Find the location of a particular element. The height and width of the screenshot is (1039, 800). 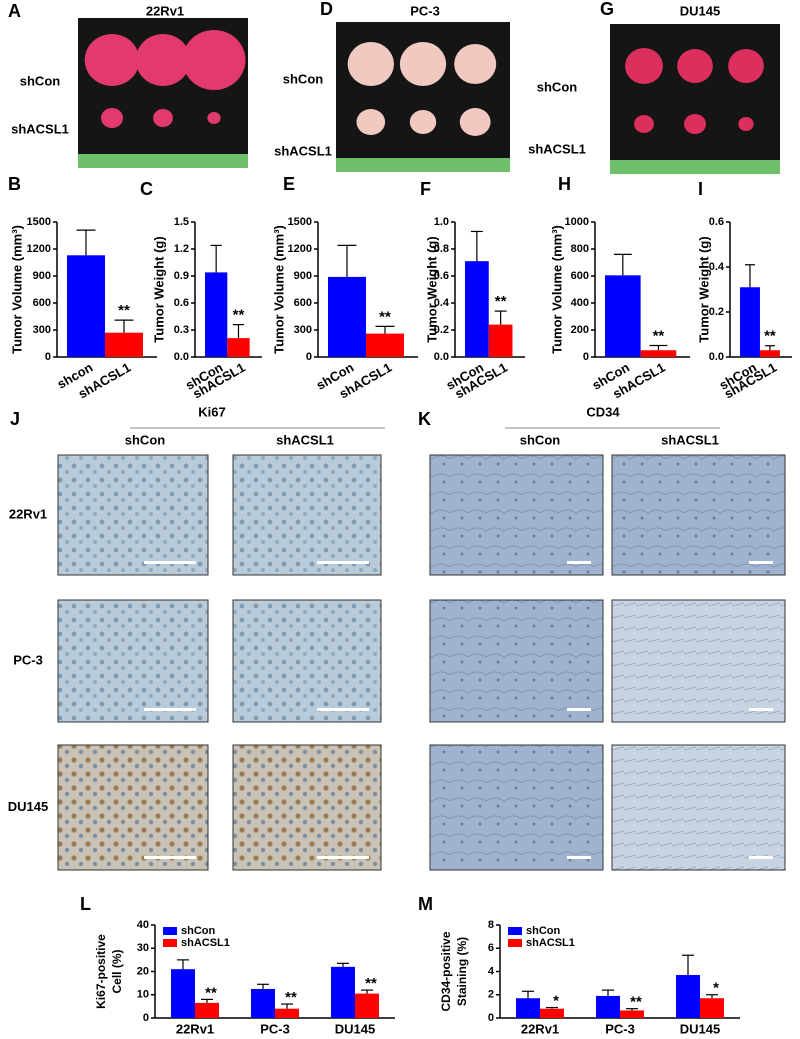

panel-letter: B is located at coordinates (14, 184).